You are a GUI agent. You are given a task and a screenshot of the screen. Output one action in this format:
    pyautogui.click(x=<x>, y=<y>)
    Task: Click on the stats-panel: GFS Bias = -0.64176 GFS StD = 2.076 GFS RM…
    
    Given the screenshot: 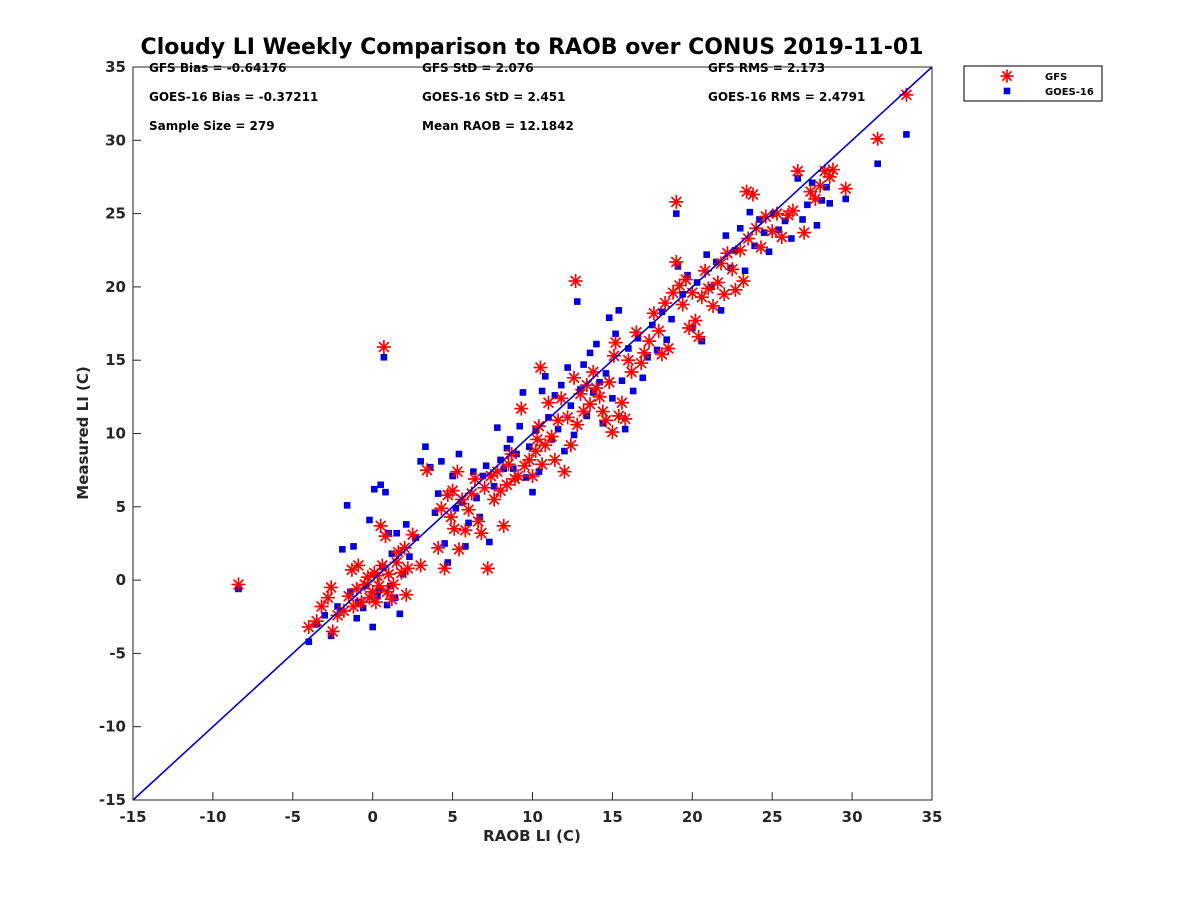 What is the action you would take?
    pyautogui.click(x=507, y=97)
    